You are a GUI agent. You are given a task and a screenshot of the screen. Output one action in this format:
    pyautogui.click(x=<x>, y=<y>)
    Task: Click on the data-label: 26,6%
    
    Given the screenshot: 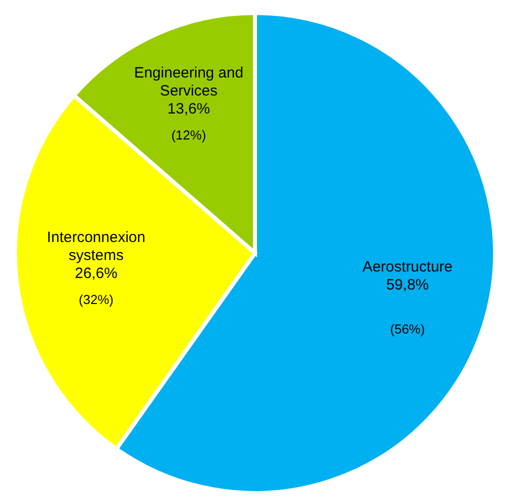 What is the action you would take?
    pyautogui.click(x=96, y=273)
    